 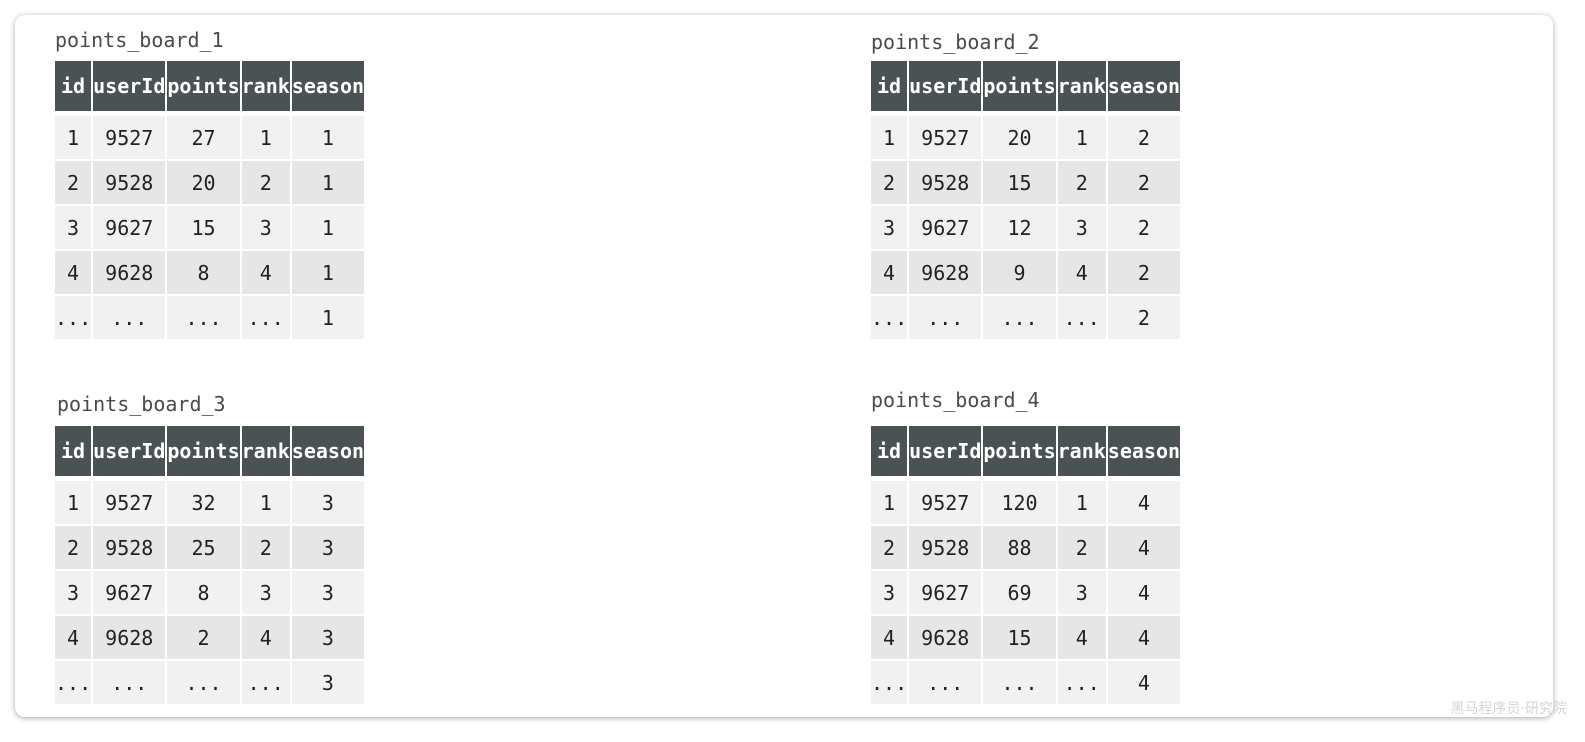 I want to click on table-row: 4 9628 9 4 2, so click(x=1026, y=272).